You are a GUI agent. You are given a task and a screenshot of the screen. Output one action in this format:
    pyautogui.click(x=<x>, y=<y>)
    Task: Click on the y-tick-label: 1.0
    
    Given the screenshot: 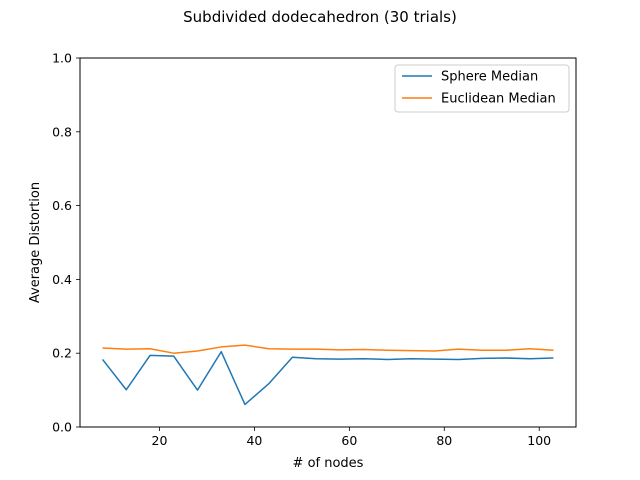 What is the action you would take?
    pyautogui.click(x=62, y=58)
    